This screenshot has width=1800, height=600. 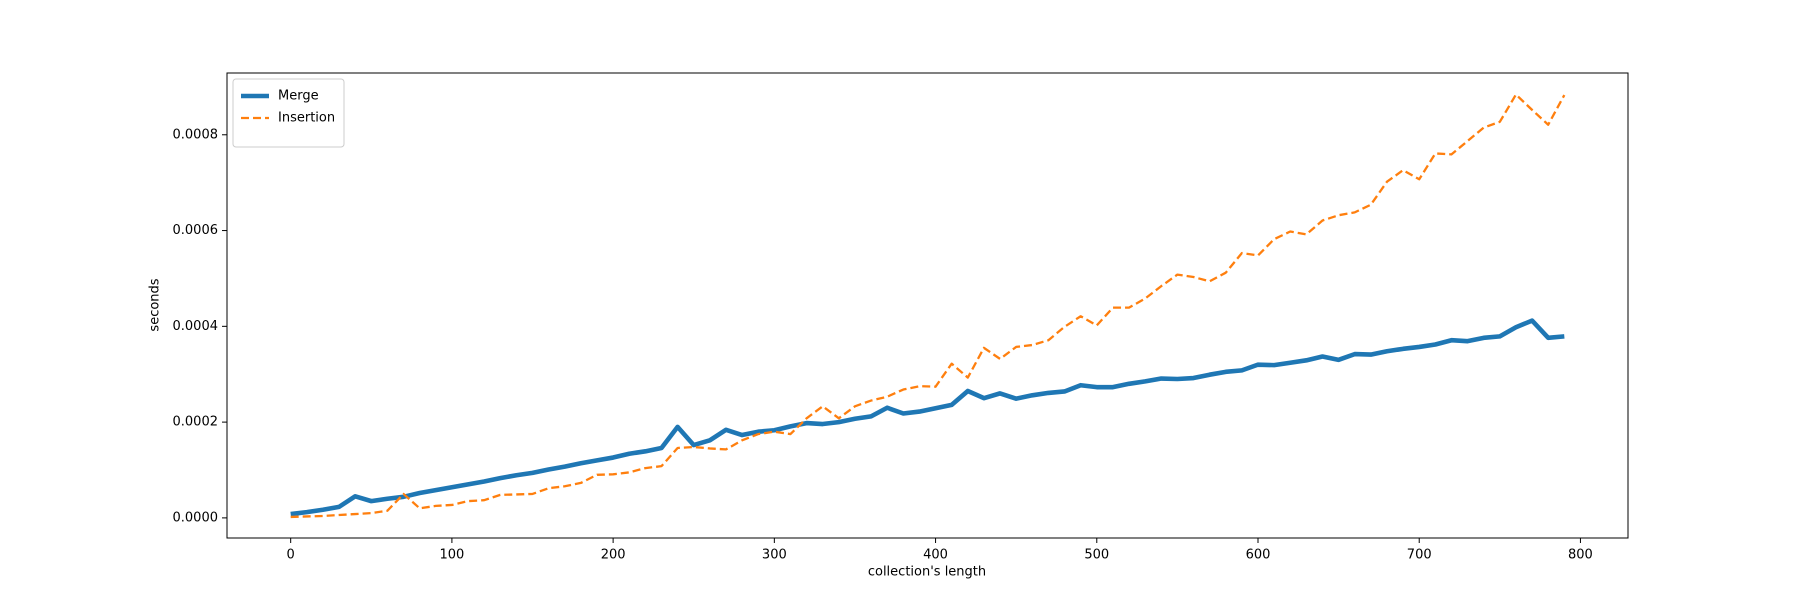 I want to click on x-tick-label: 300, so click(x=774, y=555).